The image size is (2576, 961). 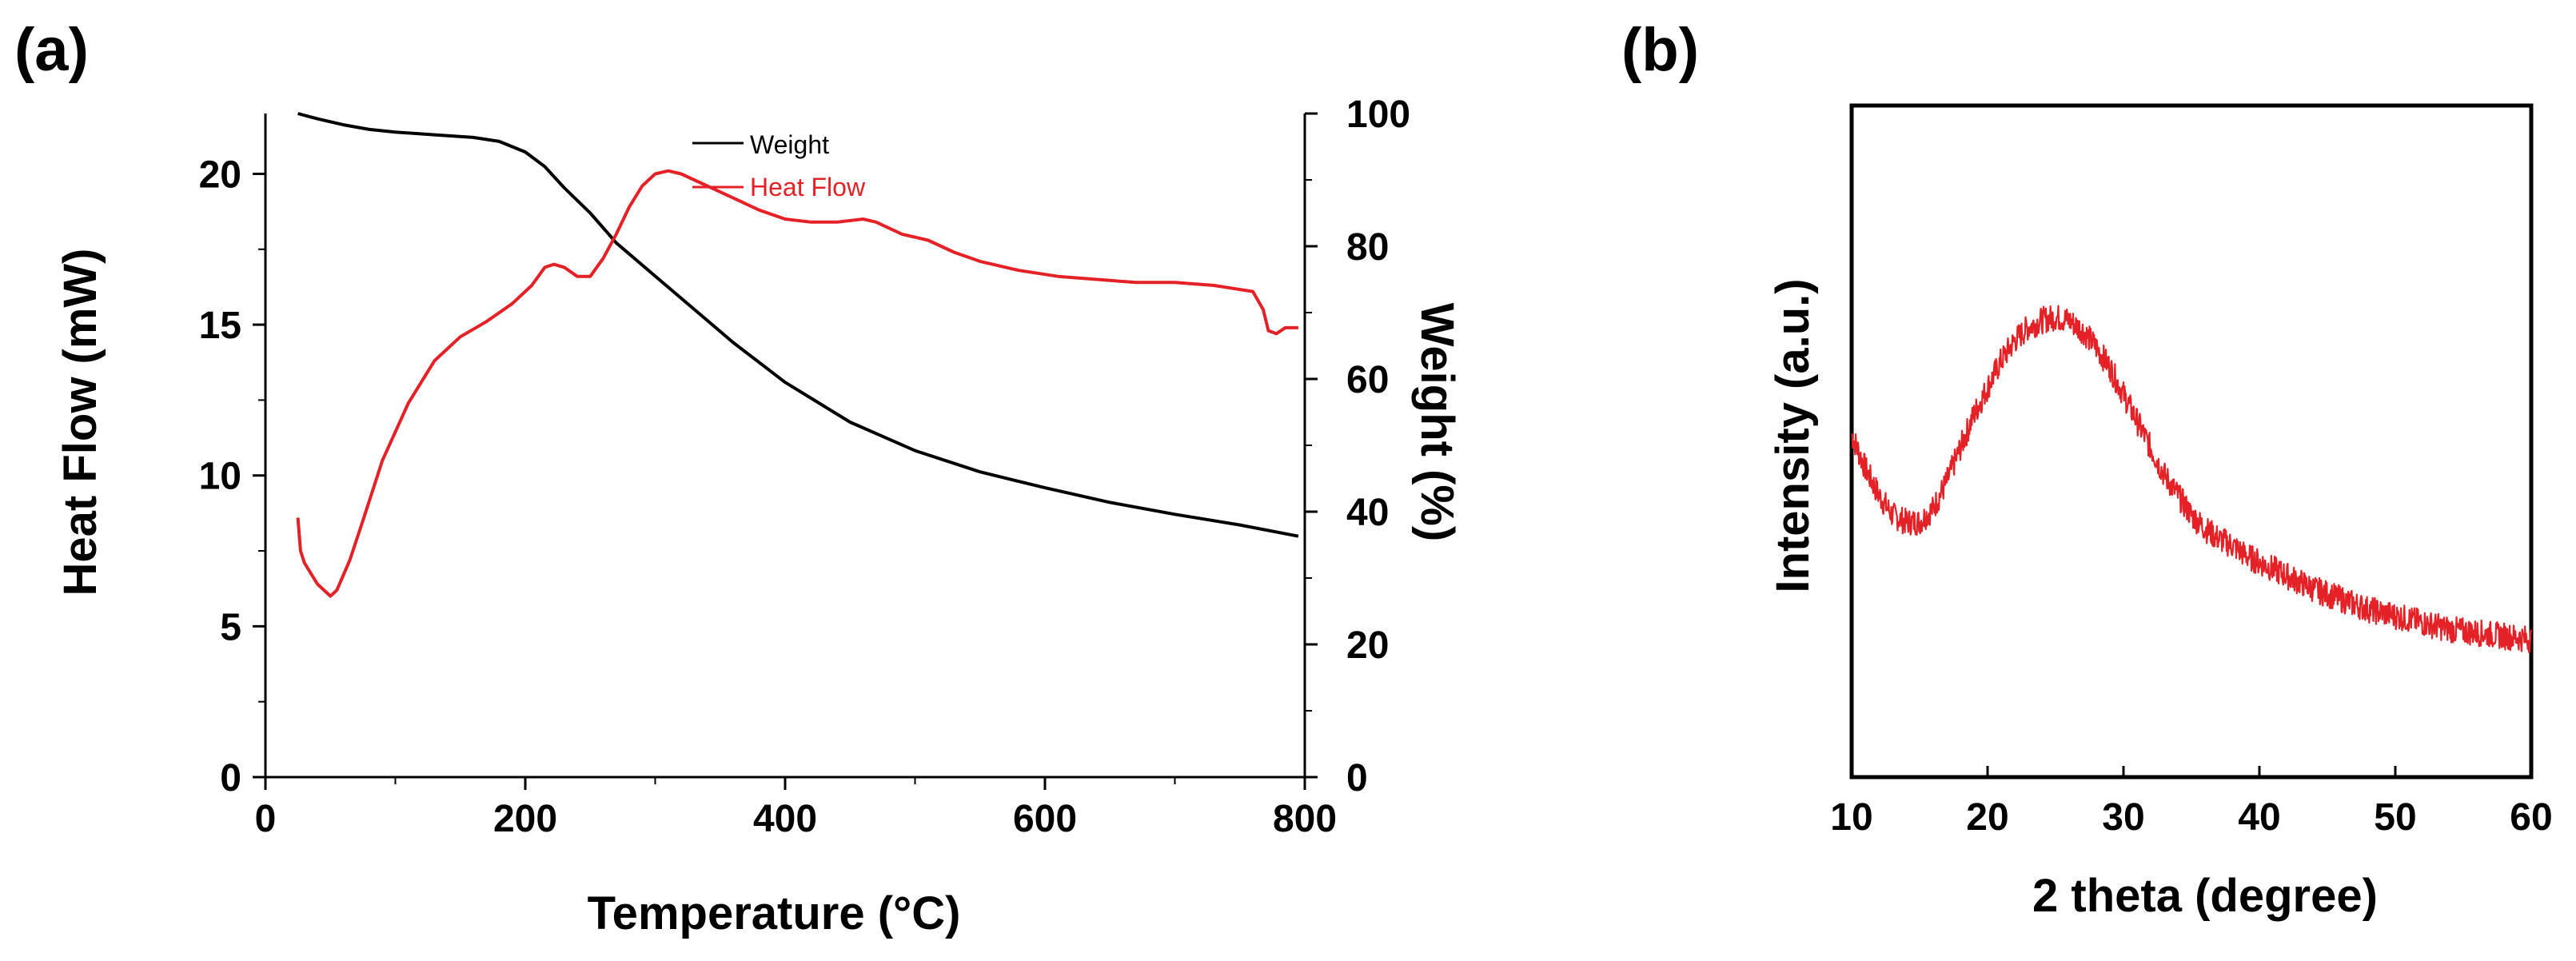 I want to click on xrd-x-axis-title: 2 theta (degree), so click(x=2205, y=896).